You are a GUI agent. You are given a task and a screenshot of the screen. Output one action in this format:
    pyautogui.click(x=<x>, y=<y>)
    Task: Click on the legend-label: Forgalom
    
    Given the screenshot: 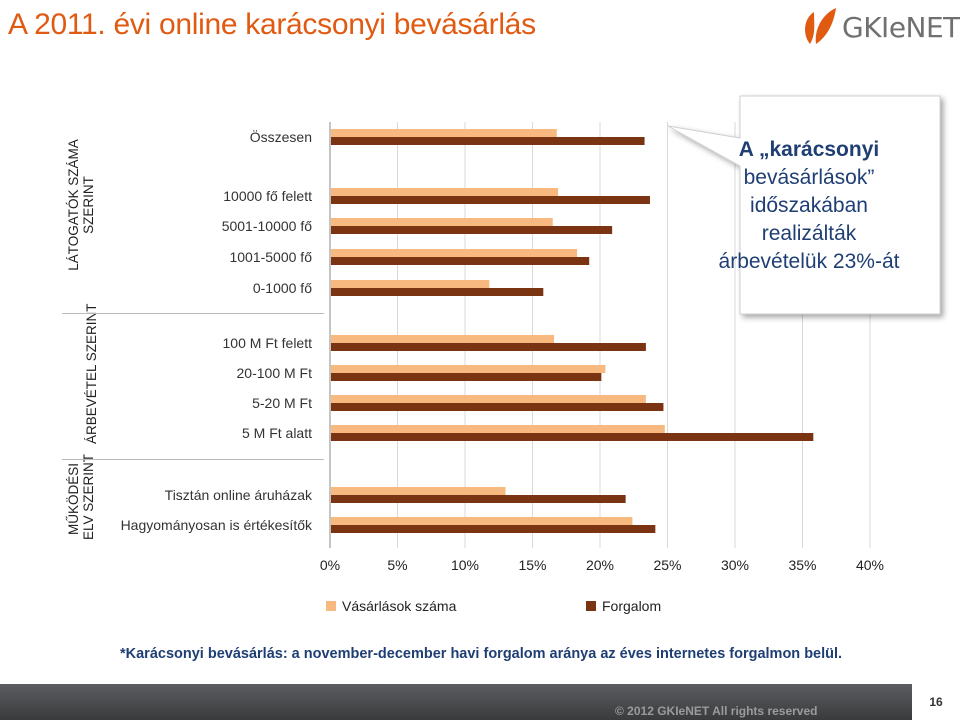 What is the action you would take?
    pyautogui.click(x=632, y=606)
    